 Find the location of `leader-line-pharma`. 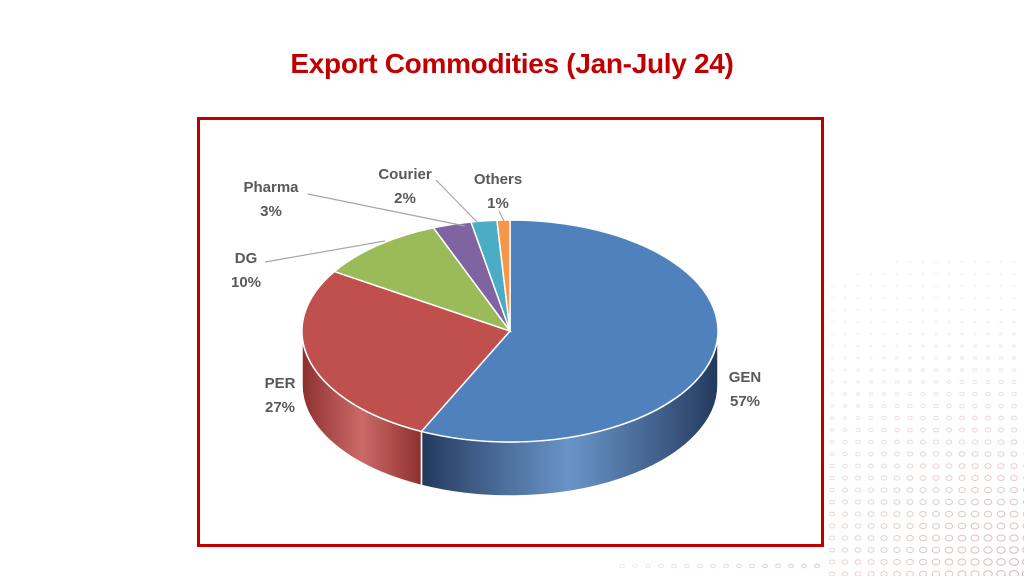

leader-line-pharma is located at coordinates (386, 210).